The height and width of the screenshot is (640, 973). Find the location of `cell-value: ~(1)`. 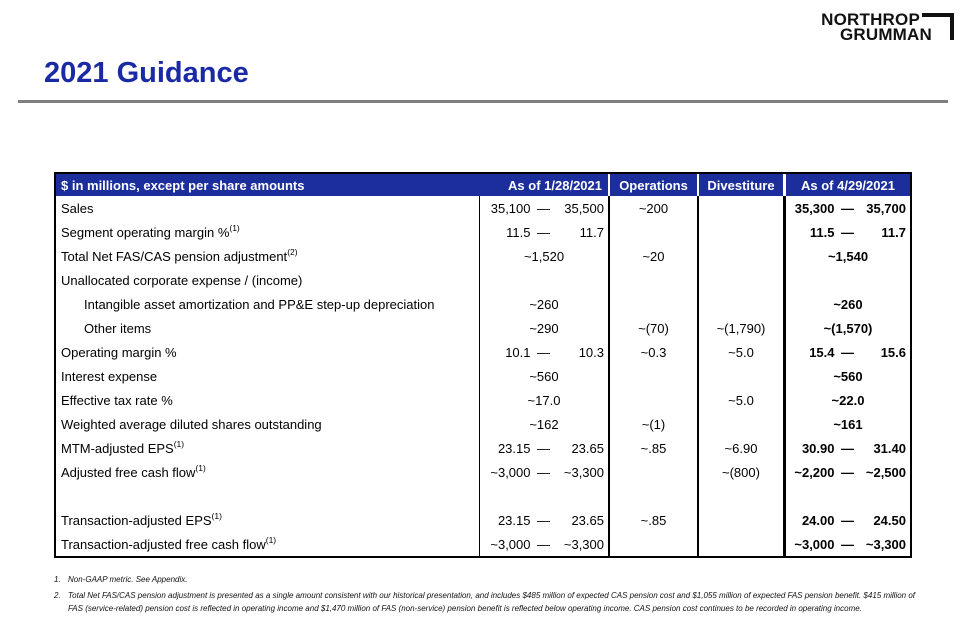

cell-value: ~(1) is located at coordinates (653, 424).